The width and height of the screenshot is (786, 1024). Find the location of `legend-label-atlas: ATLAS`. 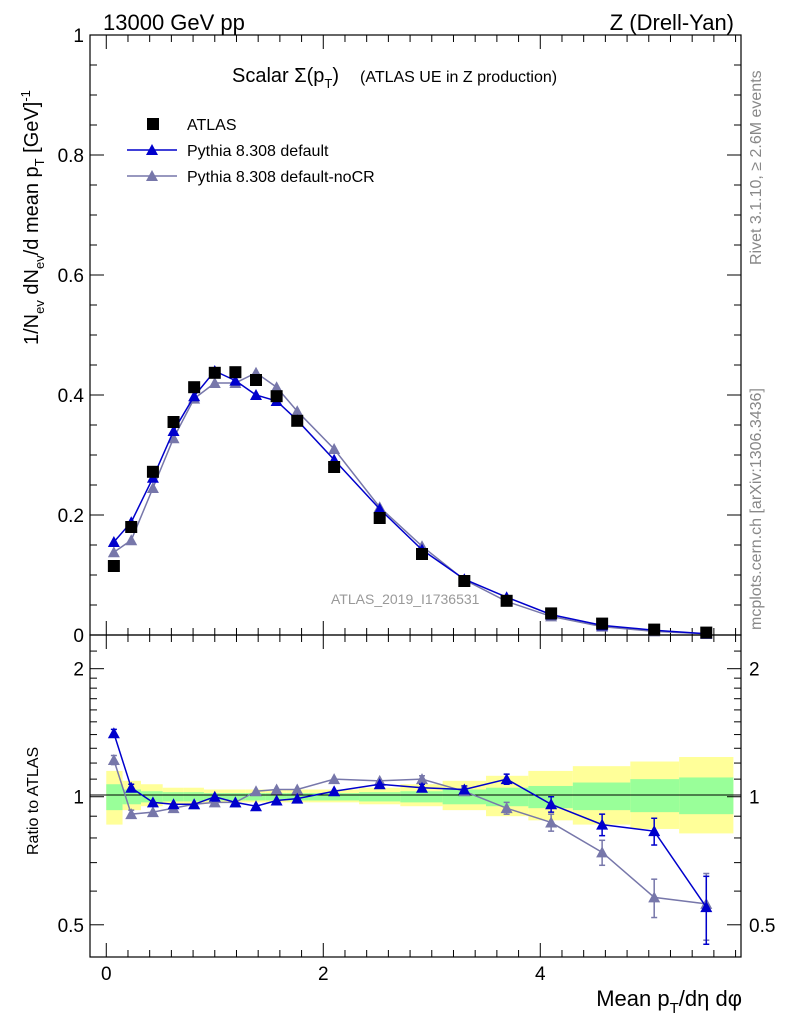

legend-label-atlas: ATLAS is located at coordinates (212, 125).